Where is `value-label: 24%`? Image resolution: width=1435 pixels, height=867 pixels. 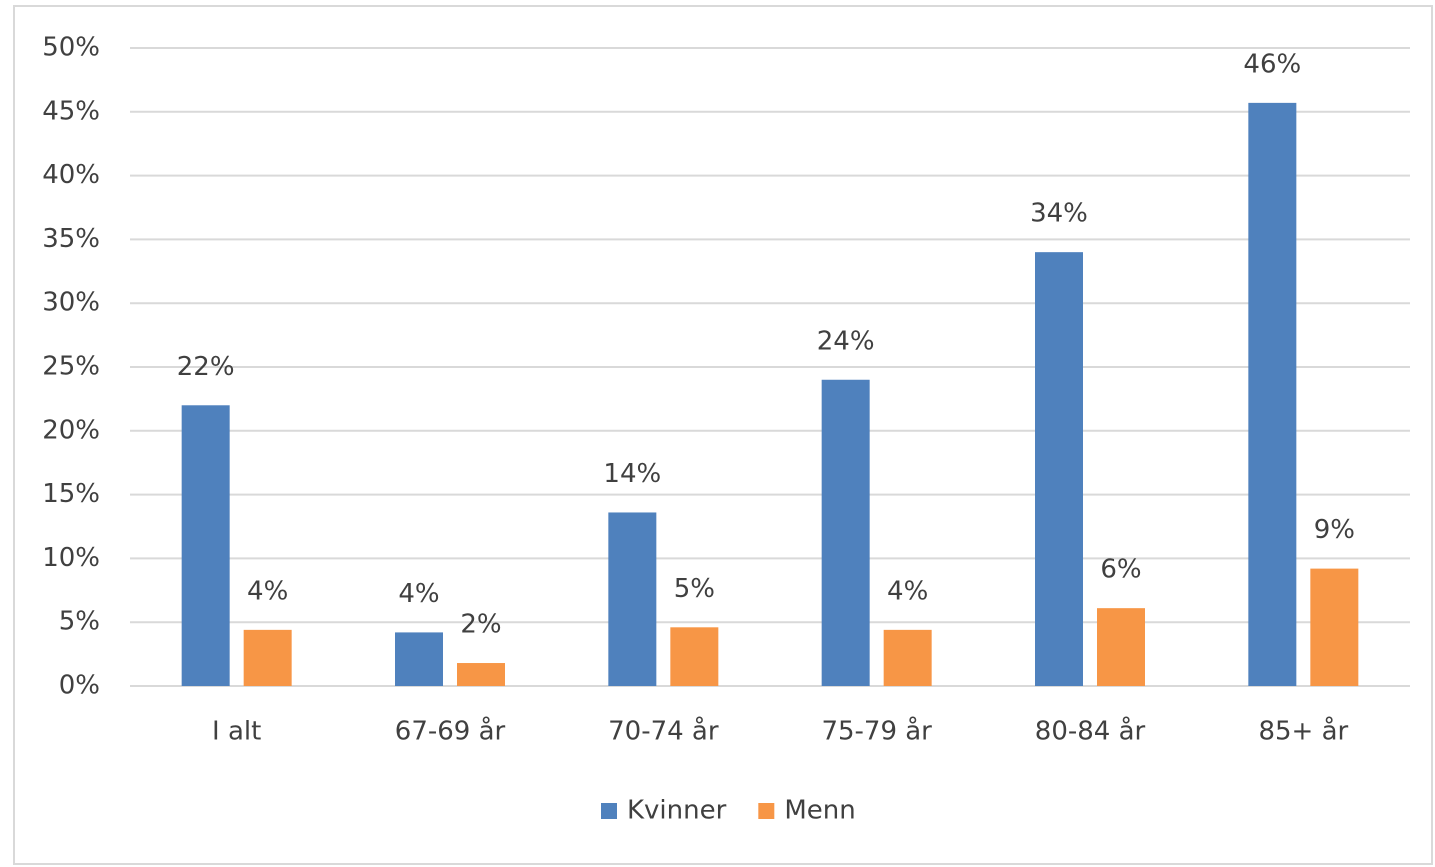 value-label: 24% is located at coordinates (846, 341).